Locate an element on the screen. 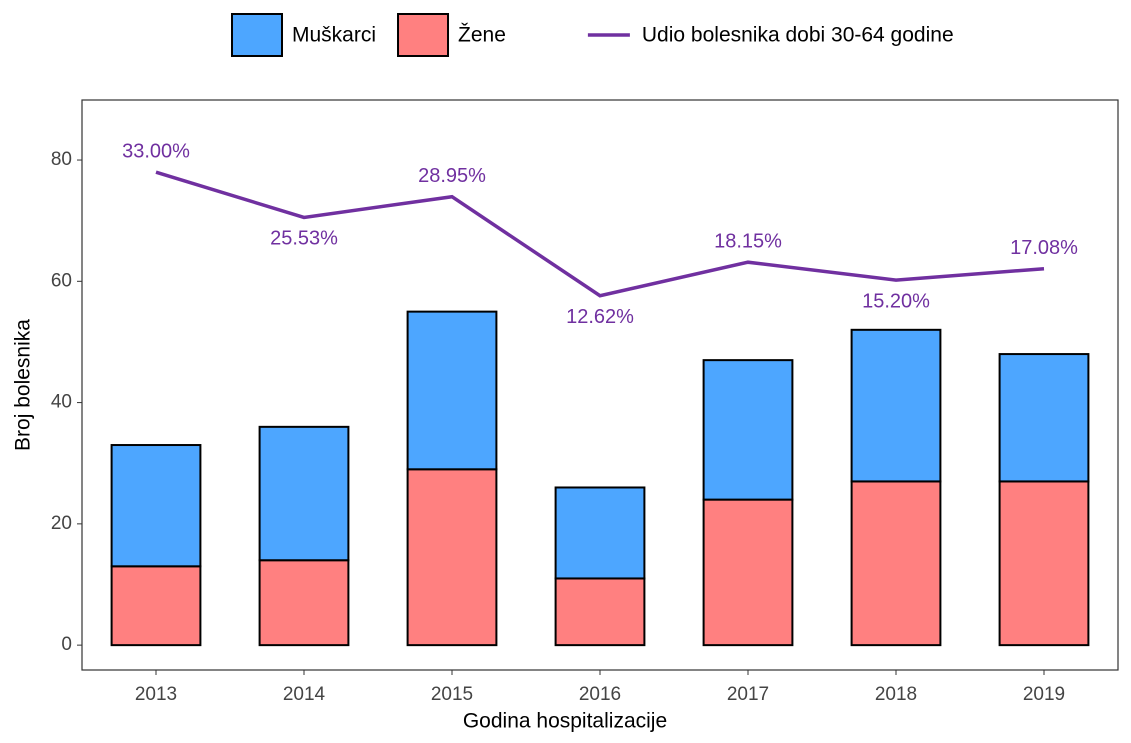 This screenshot has height=743, width=1131. y-tick-label: 20 is located at coordinates (61, 523).